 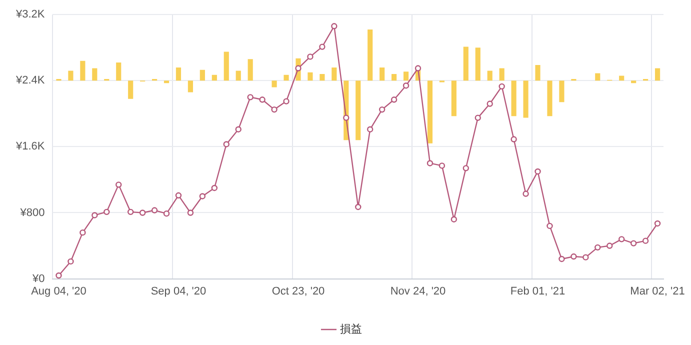 What do you see at coordinates (178, 291) in the screenshot?
I see `x-tick-label: Sep 04, '20` at bounding box center [178, 291].